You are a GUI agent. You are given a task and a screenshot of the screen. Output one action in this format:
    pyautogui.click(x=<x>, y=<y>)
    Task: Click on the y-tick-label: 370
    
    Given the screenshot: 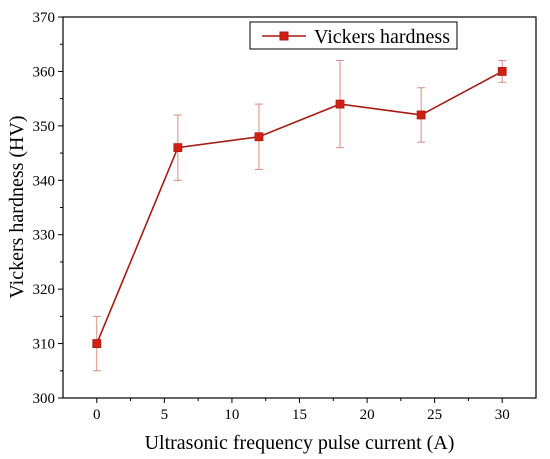 What is the action you would take?
    pyautogui.click(x=44, y=18)
    